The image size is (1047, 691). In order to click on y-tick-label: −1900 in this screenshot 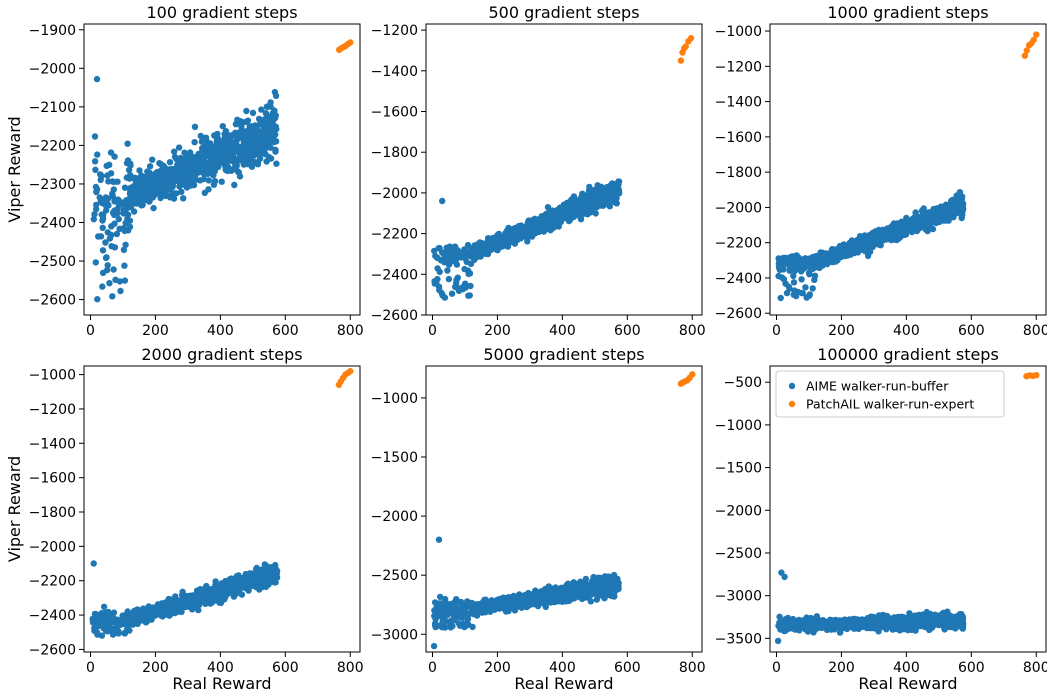, I will do `click(52, 31)`.